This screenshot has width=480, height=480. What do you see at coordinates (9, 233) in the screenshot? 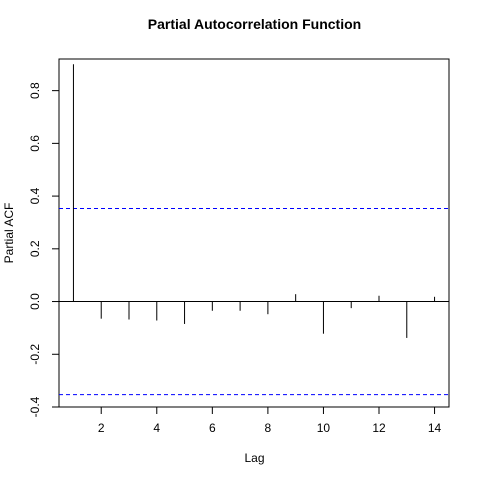
I see `y-axis-label: Partial ACF` at bounding box center [9, 233].